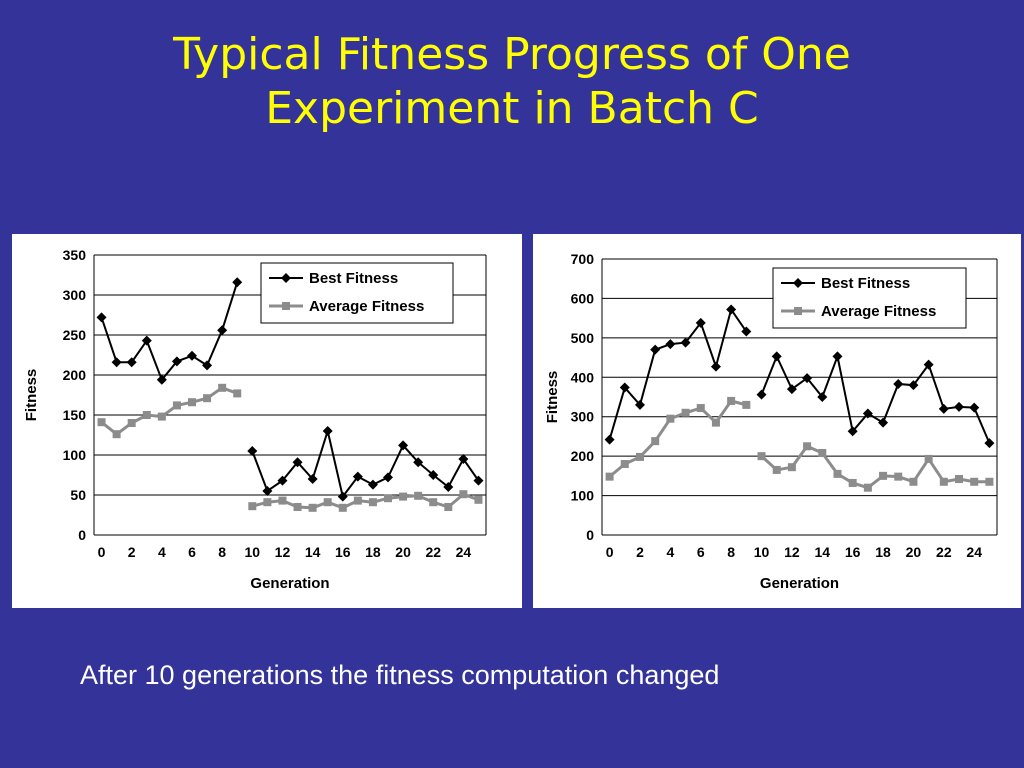 Image resolution: width=1024 pixels, height=768 pixels. Describe the element at coordinates (75, 255) in the screenshot. I see `chart-0-y-tick-label: 350` at that location.